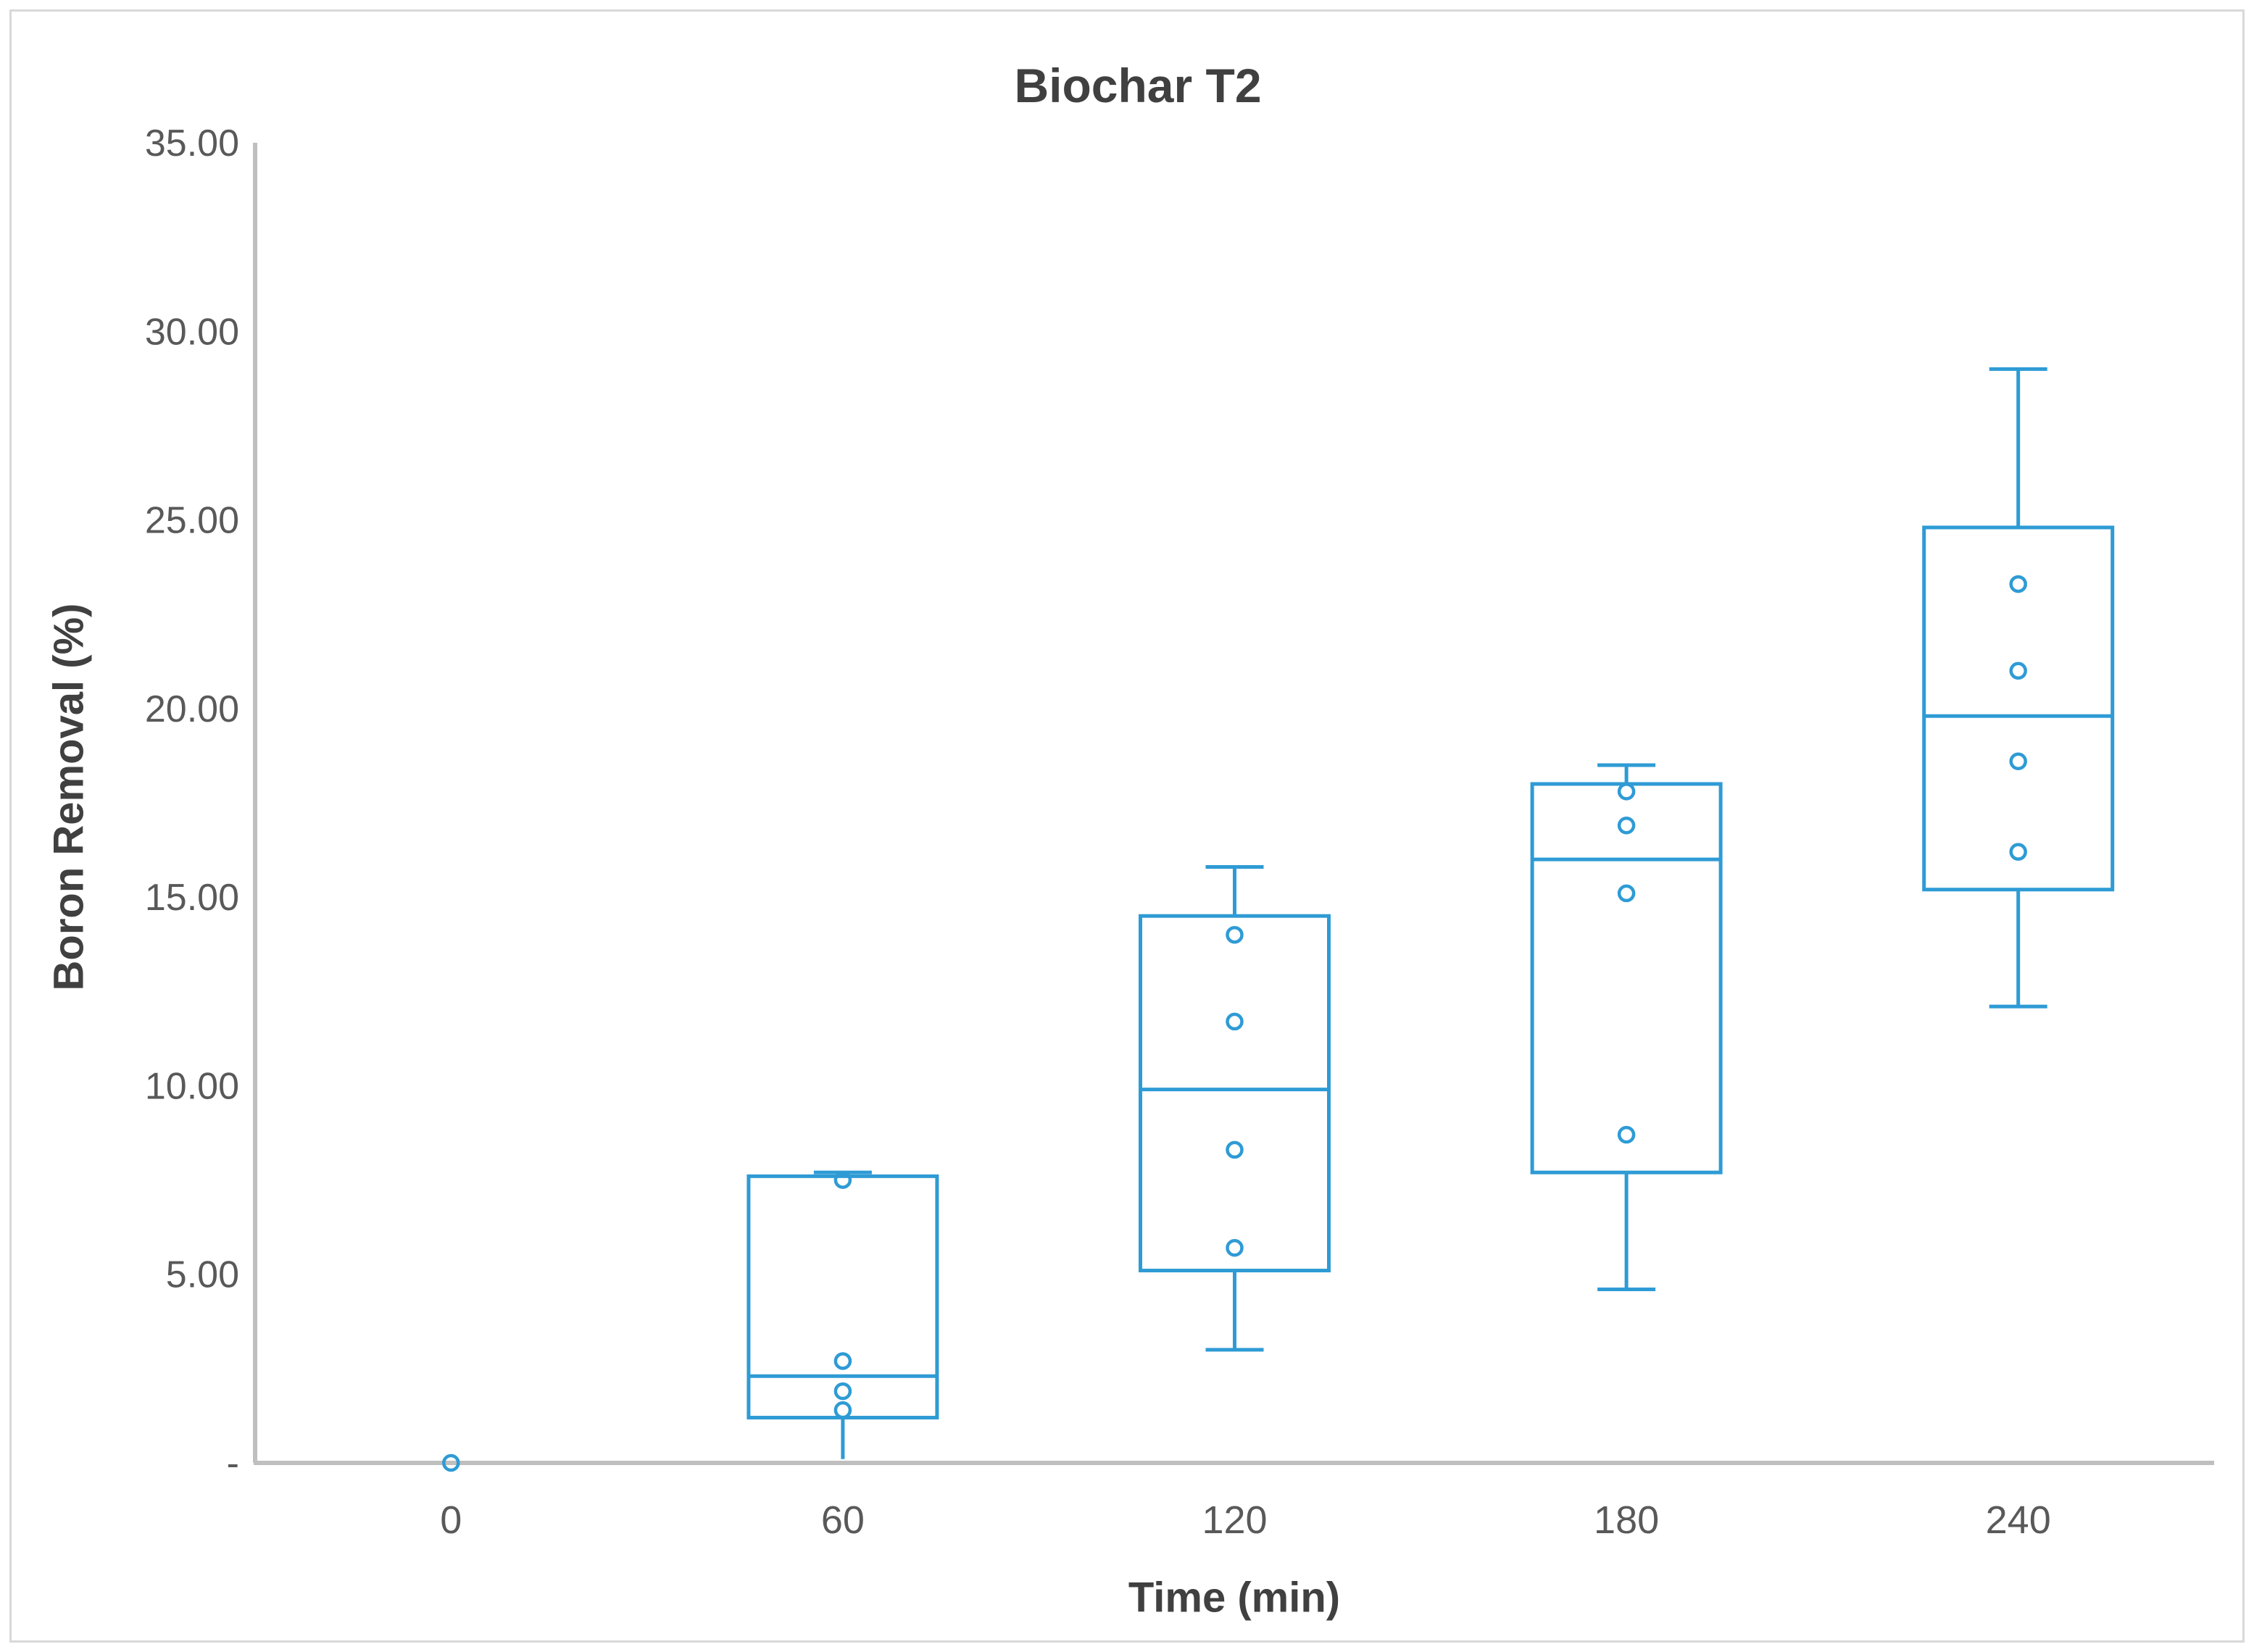 This screenshot has width=2254, height=1652. Describe the element at coordinates (842, 1391) in the screenshot. I see `data-point-60-1.9` at that location.